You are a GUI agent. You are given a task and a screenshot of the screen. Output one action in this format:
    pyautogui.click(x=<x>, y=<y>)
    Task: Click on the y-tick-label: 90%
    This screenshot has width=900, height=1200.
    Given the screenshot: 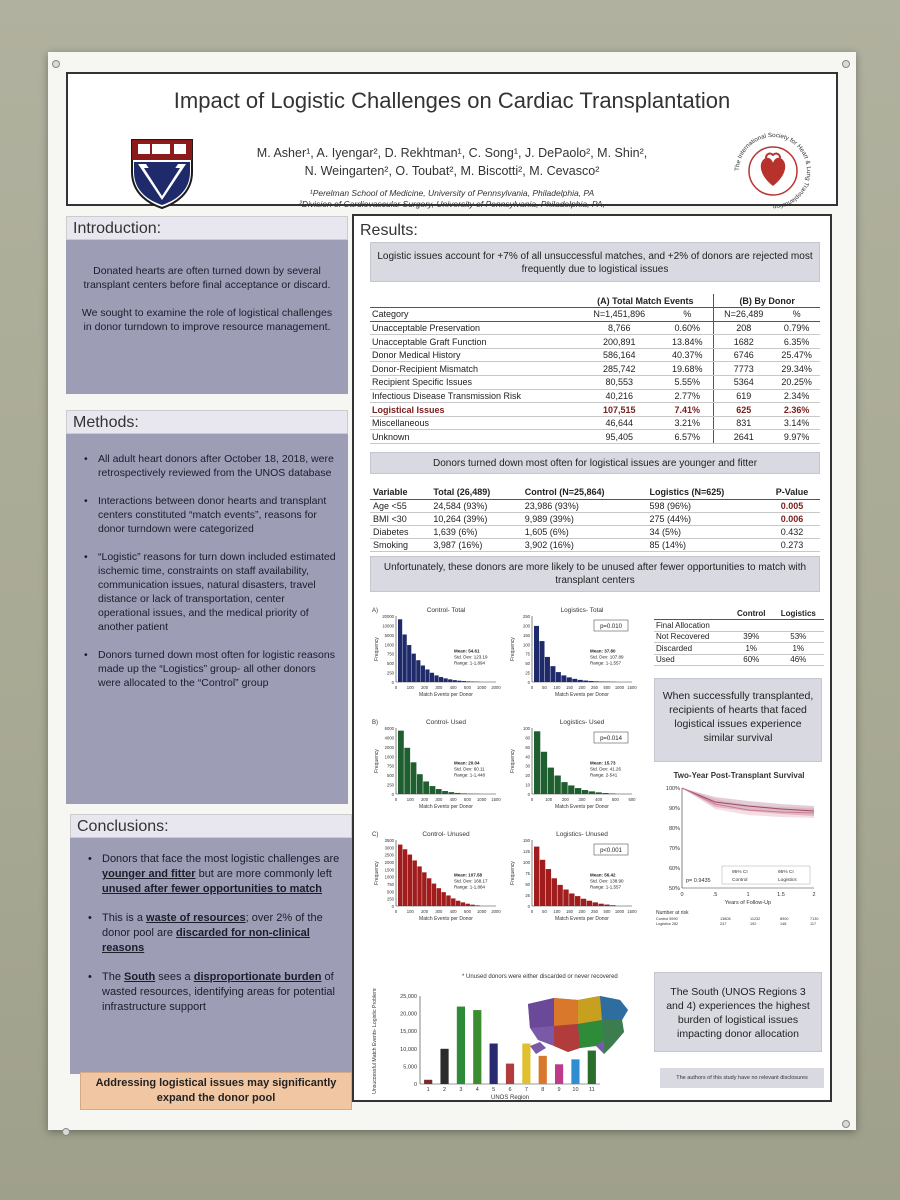 What is the action you would take?
    pyautogui.click(x=674, y=809)
    